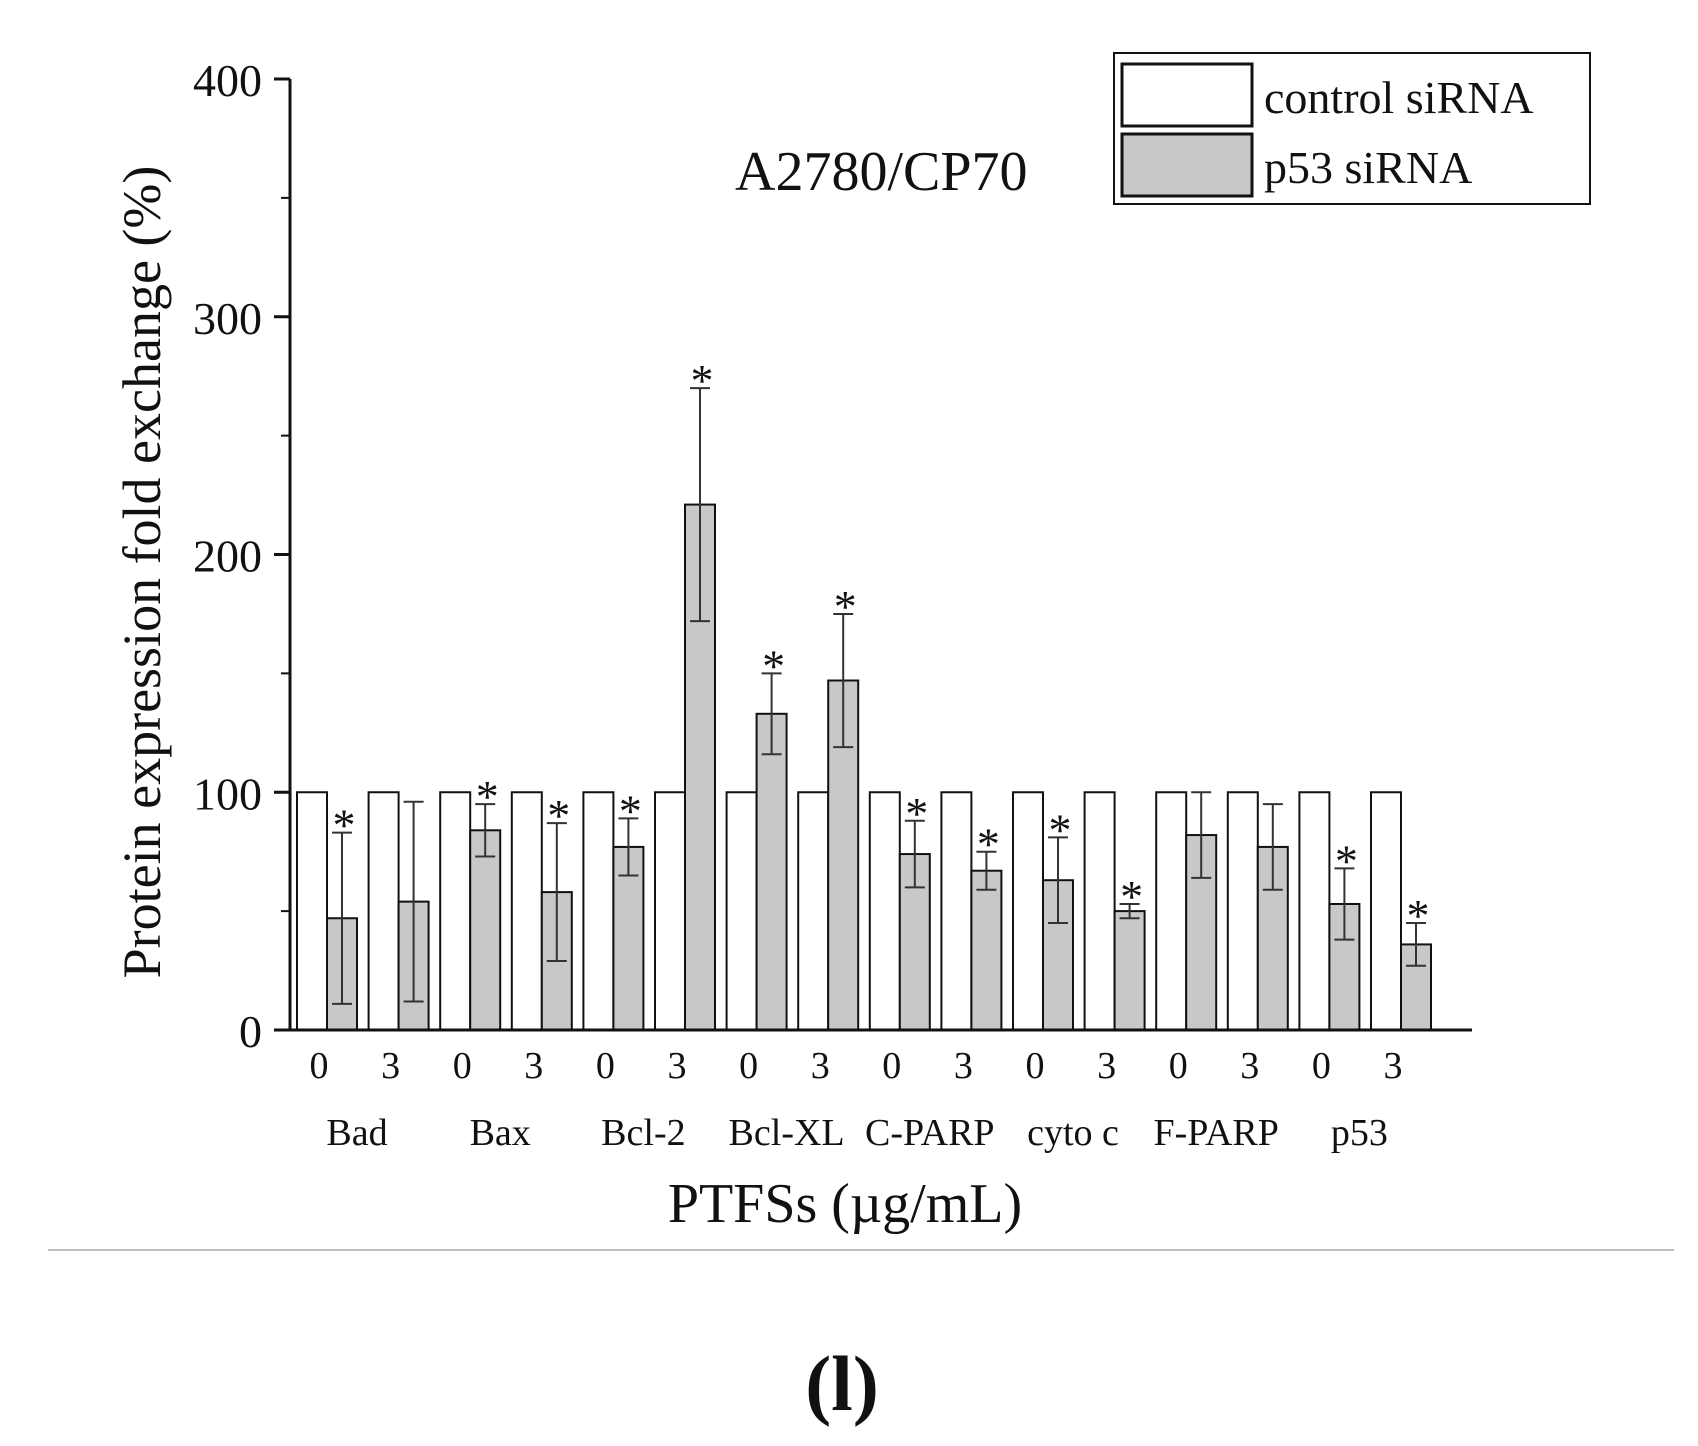  Describe the element at coordinates (1187, 95) in the screenshot. I see `legend-swatch-control` at that location.